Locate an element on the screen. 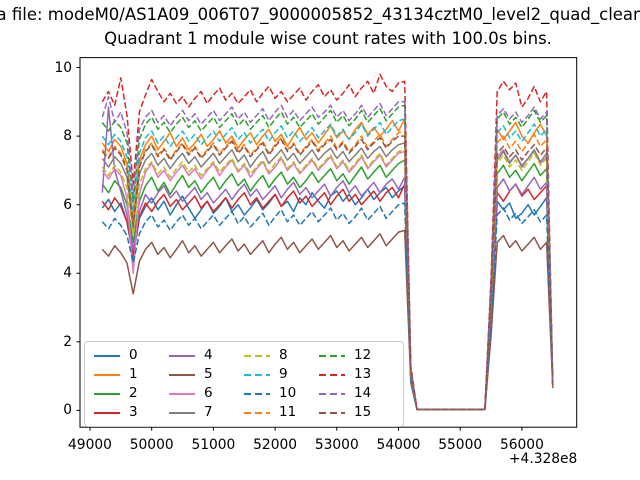 The height and width of the screenshot is (480, 640). x-axis-offset-text: +4.328e8 is located at coordinates (543, 459).